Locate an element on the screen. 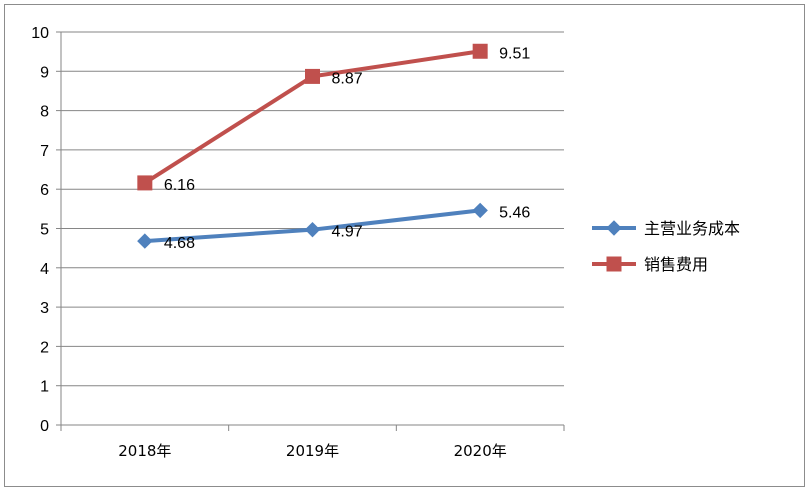  y-tick-label: 1 is located at coordinates (44, 387).